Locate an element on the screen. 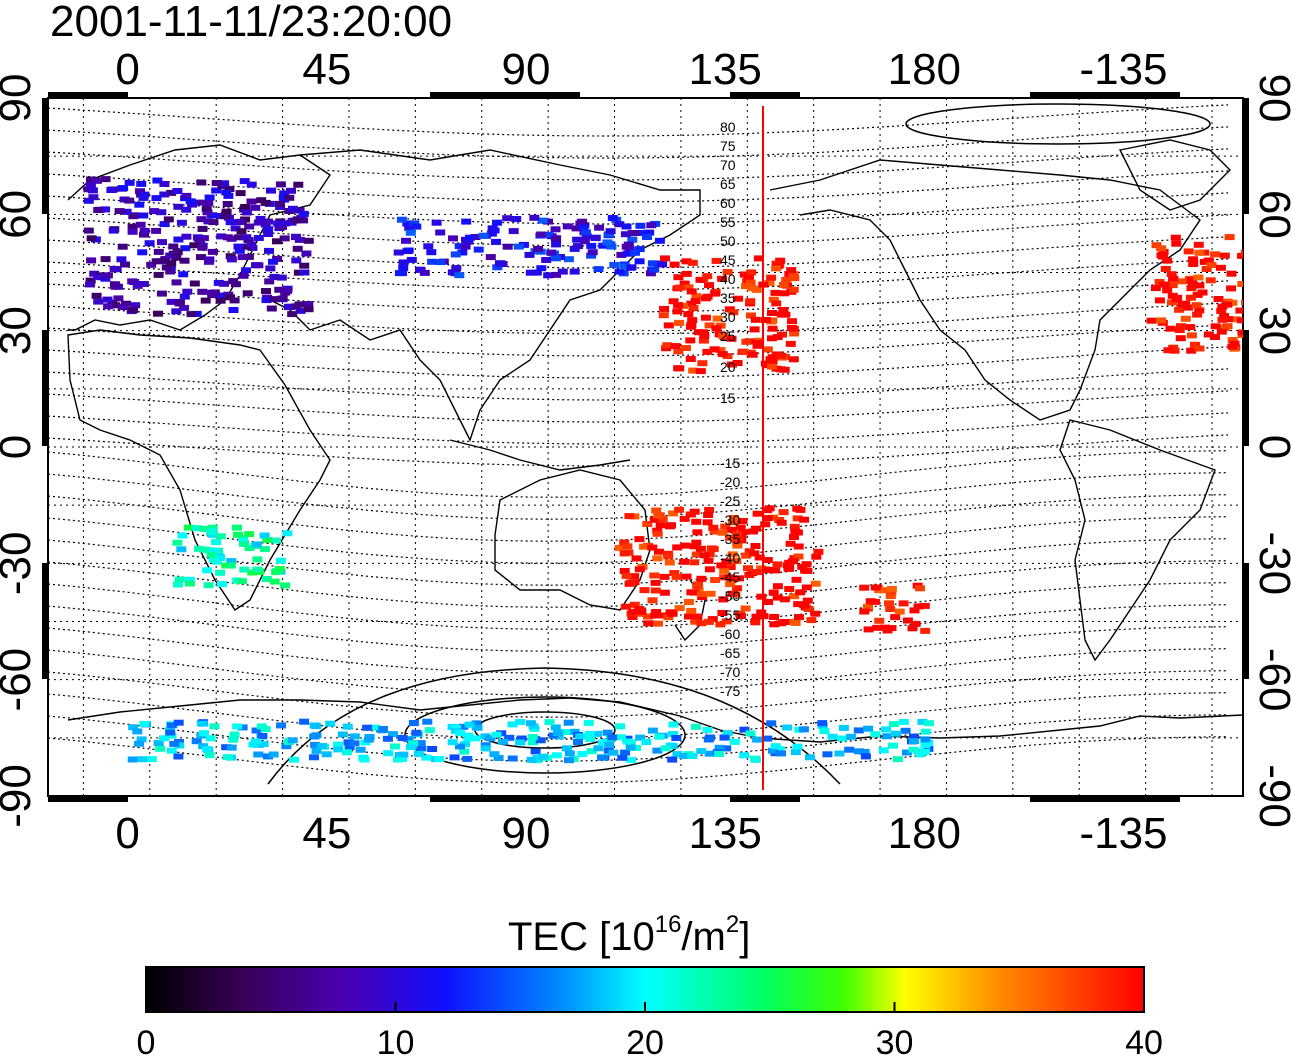 This screenshot has height=1057, width=1292. colorbar-tick-label: 20 is located at coordinates (645, 1040).